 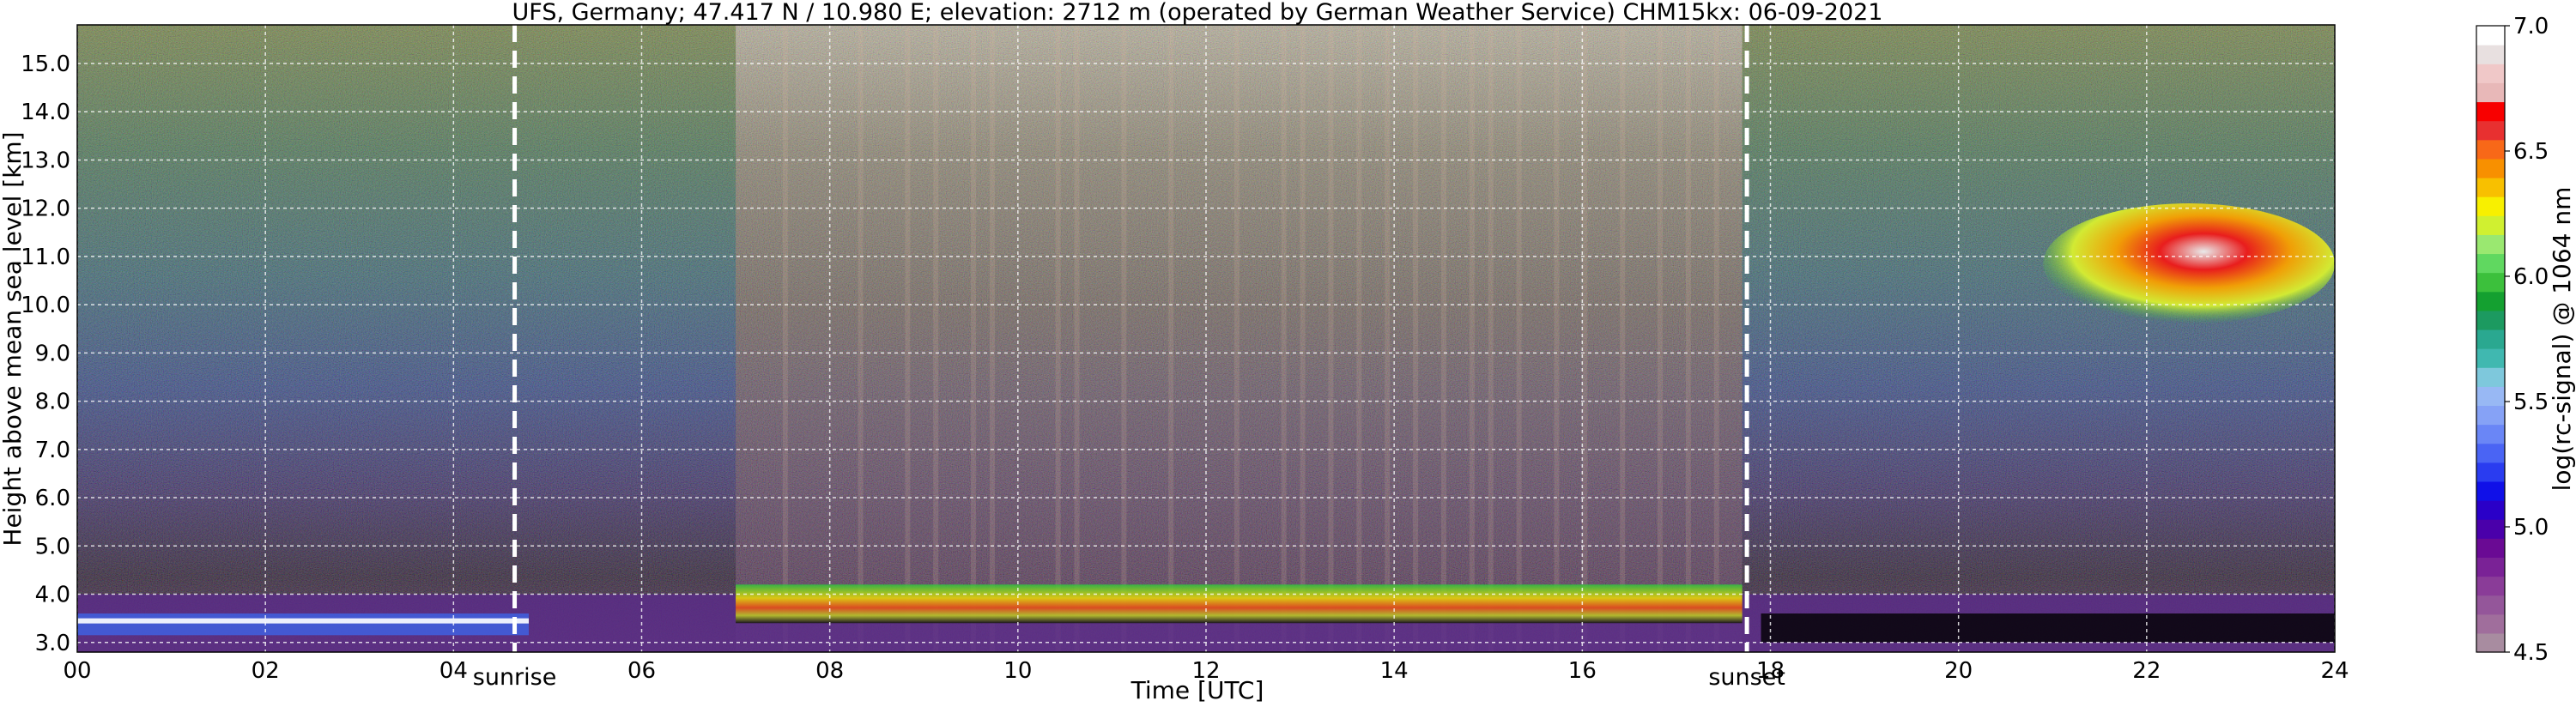 I want to click on y-tick-label: 5.0, so click(x=52, y=546).